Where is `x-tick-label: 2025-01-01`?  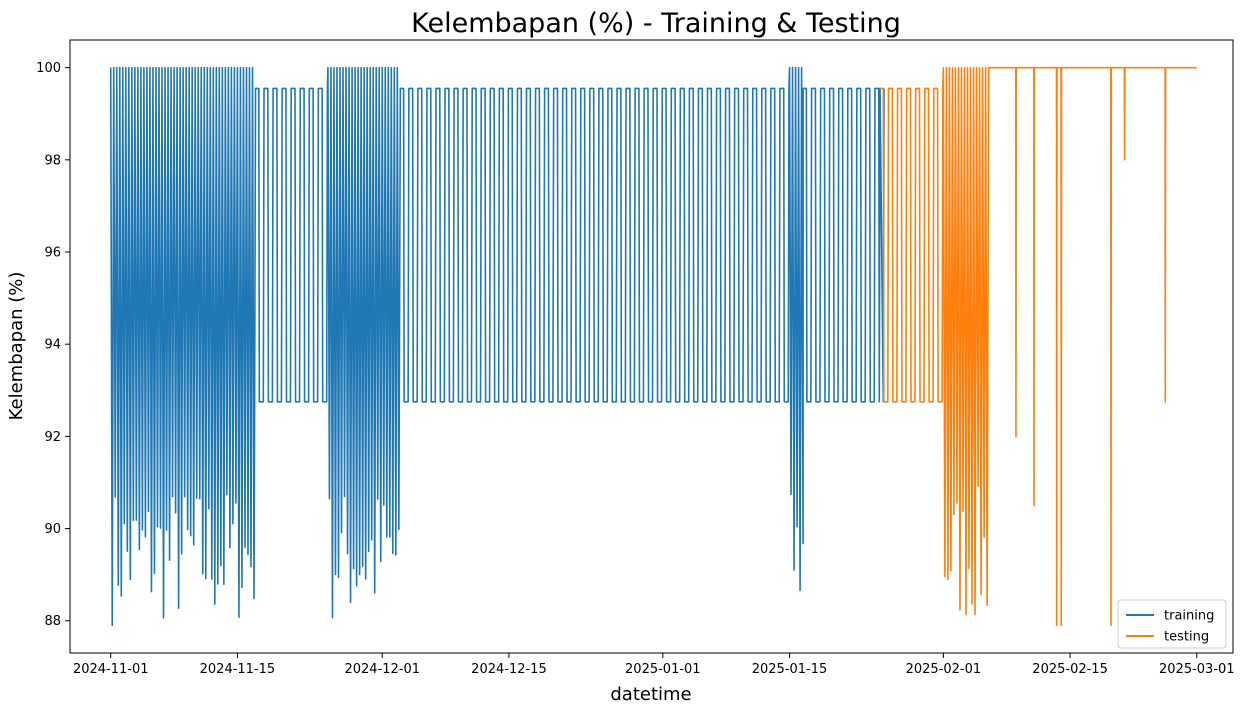
x-tick-label: 2025-01-01 is located at coordinates (663, 669).